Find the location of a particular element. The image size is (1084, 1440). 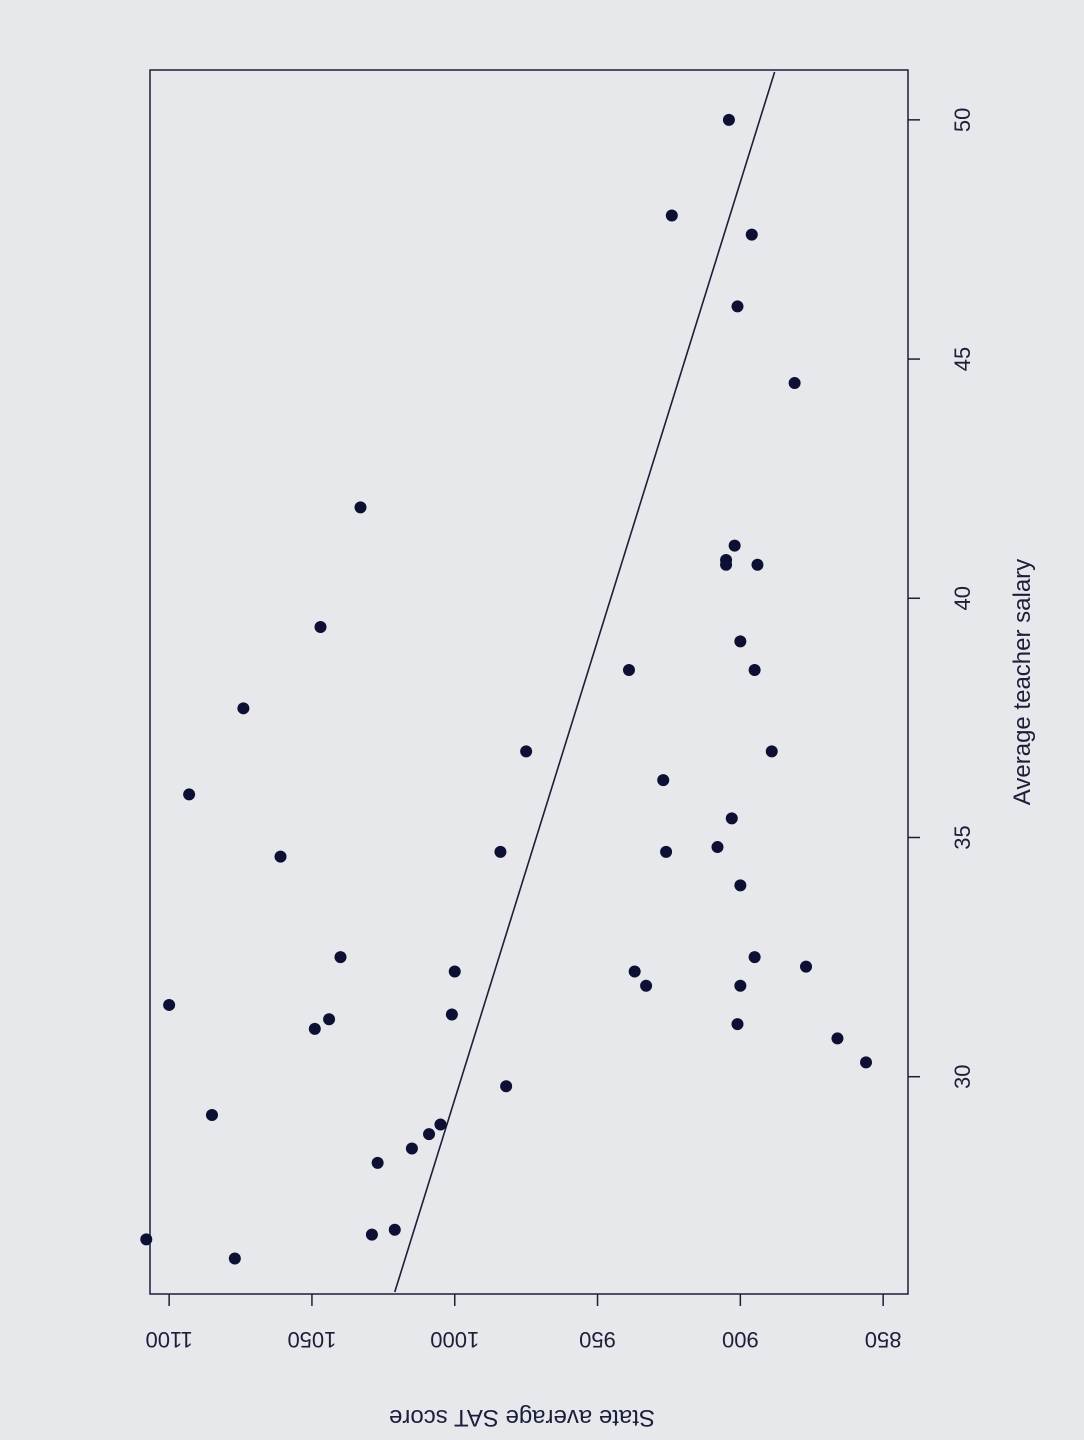

x-tick-label: 50 is located at coordinates (962, 120).